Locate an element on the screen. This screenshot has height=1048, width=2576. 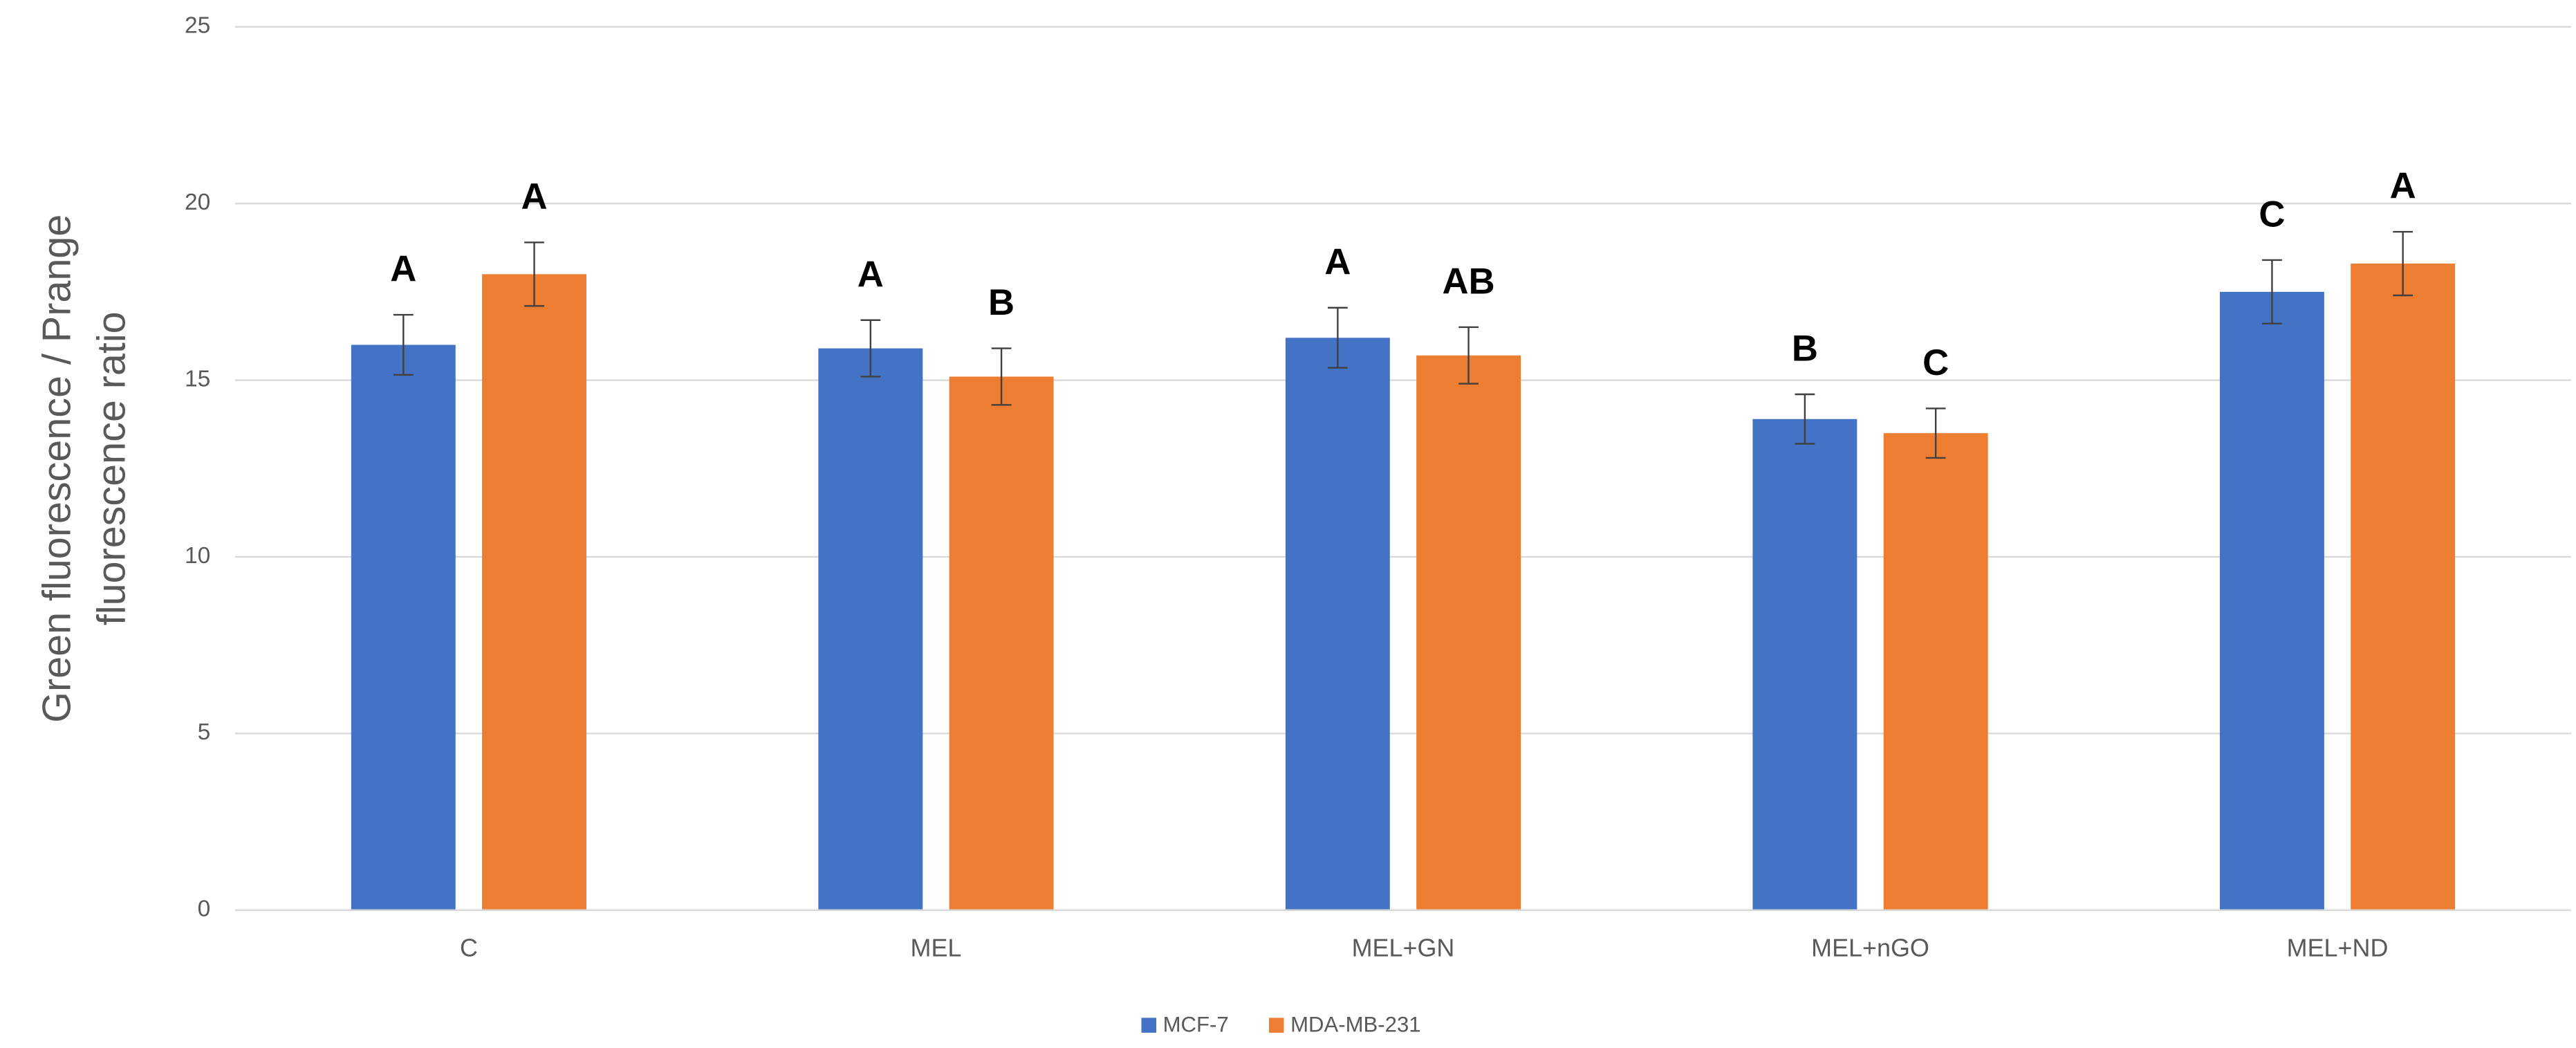
x-tick-label: MEL is located at coordinates (936, 948).